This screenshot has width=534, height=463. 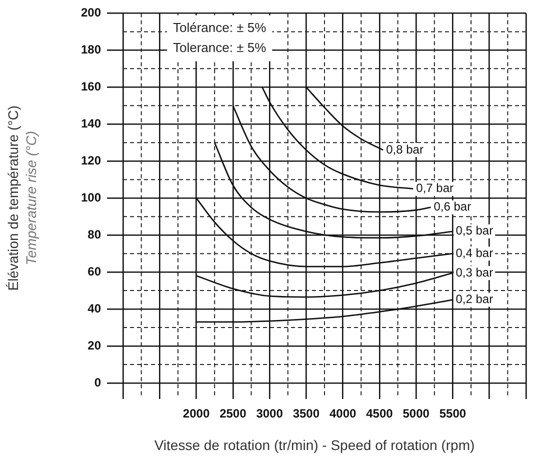 I want to click on y-tick-label: 80, so click(x=95, y=234).